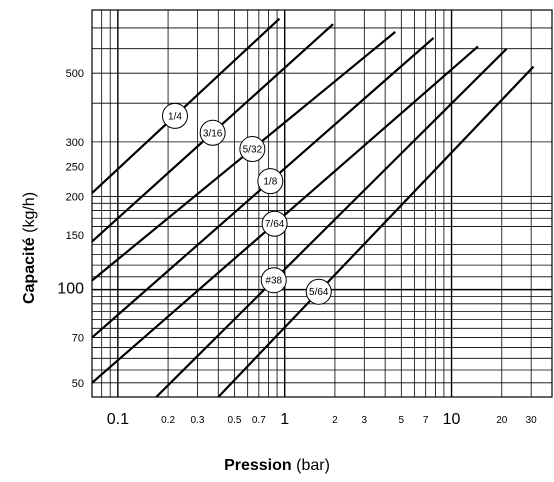  I want to click on x-tick-label: 5, so click(402, 420).